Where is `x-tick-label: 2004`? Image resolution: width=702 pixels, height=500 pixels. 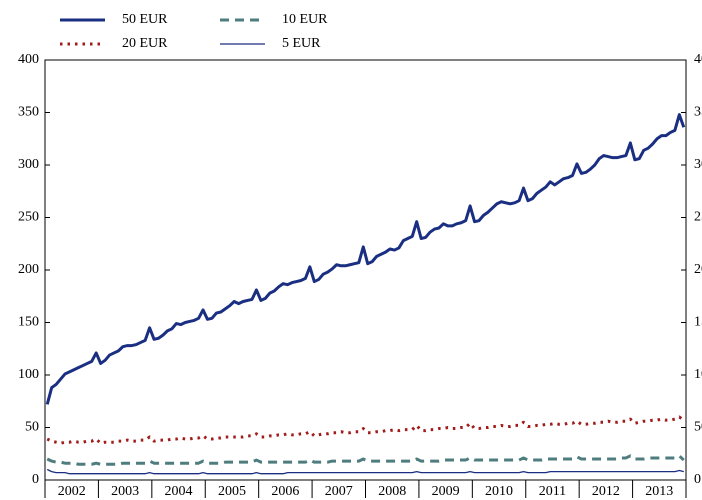 x-tick-label: 2004 is located at coordinates (179, 491).